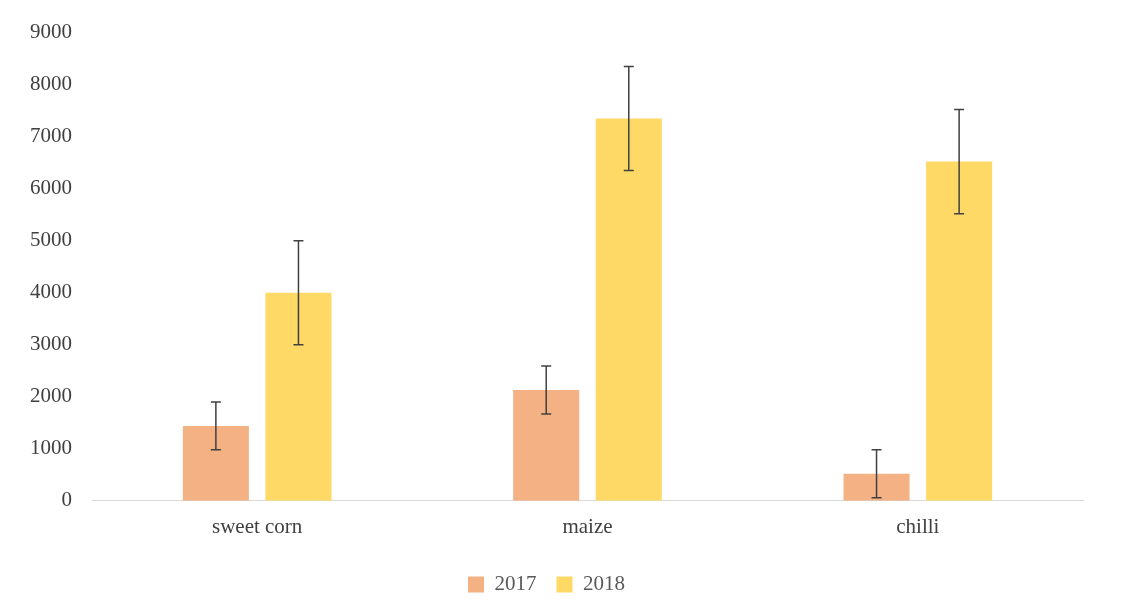 Image resolution: width=1123 pixels, height=605 pixels. I want to click on y-tick-label: 8000, so click(51, 83).